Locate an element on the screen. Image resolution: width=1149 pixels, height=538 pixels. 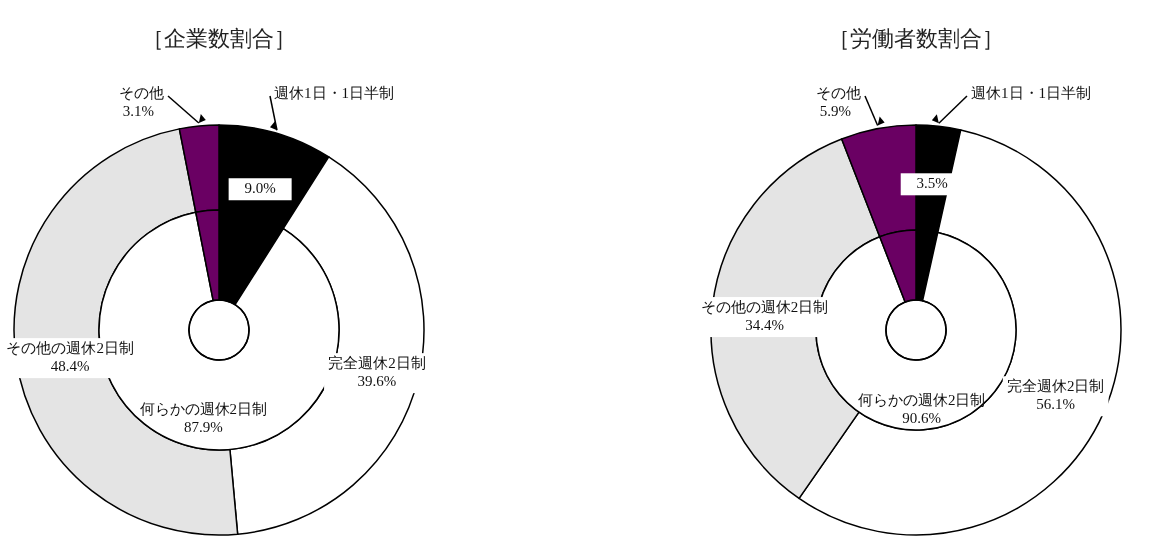
data-label: 3.5% is located at coordinates (932, 183).